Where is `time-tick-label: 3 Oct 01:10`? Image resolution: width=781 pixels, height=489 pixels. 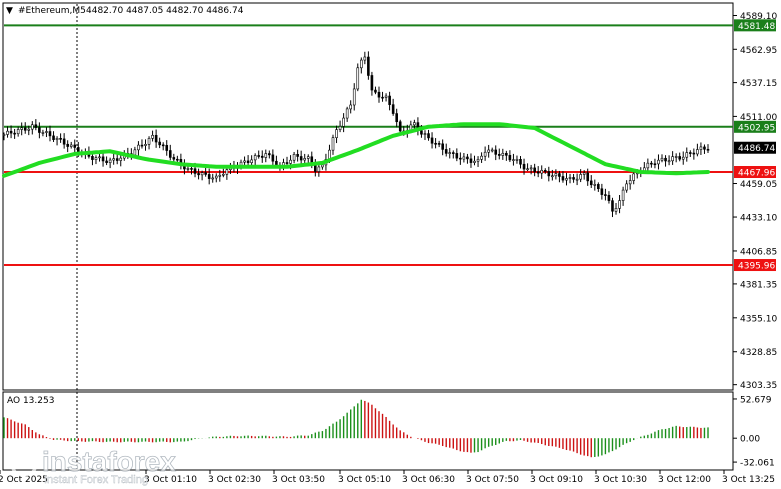
time-tick-label: 3 Oct 01:10 is located at coordinates (170, 480).